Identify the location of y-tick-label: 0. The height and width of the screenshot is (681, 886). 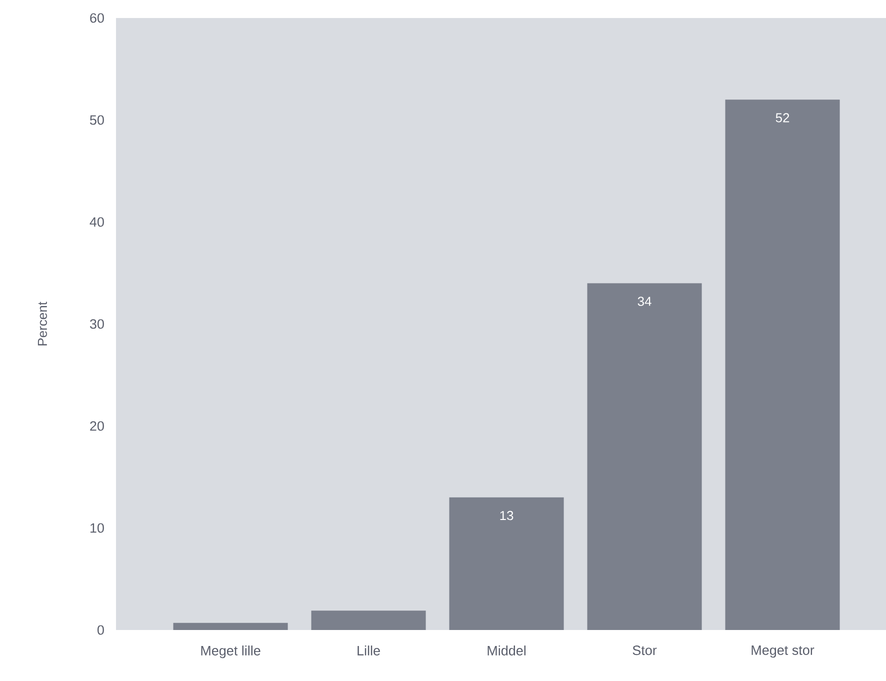
(100, 630).